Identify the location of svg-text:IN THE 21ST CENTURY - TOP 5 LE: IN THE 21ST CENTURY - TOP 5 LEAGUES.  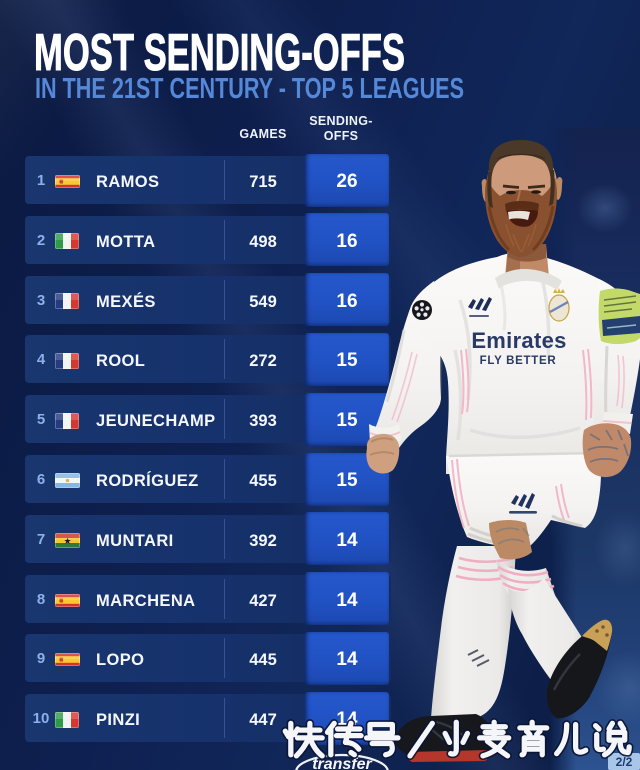
(249, 89).